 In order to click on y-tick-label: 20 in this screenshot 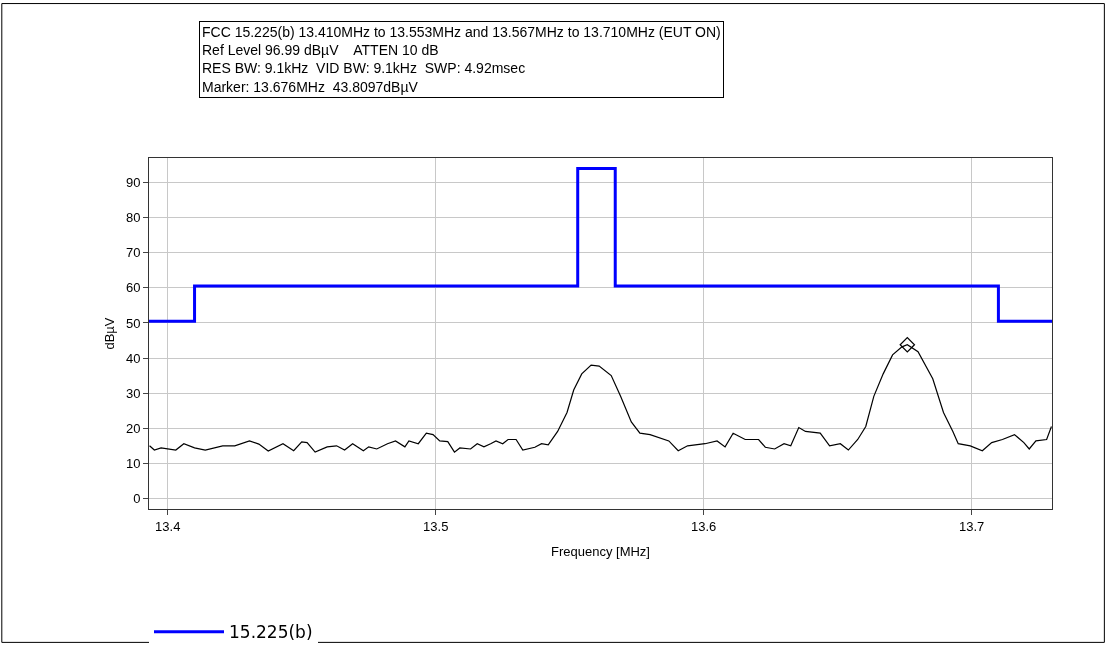, I will do `click(133, 428)`.